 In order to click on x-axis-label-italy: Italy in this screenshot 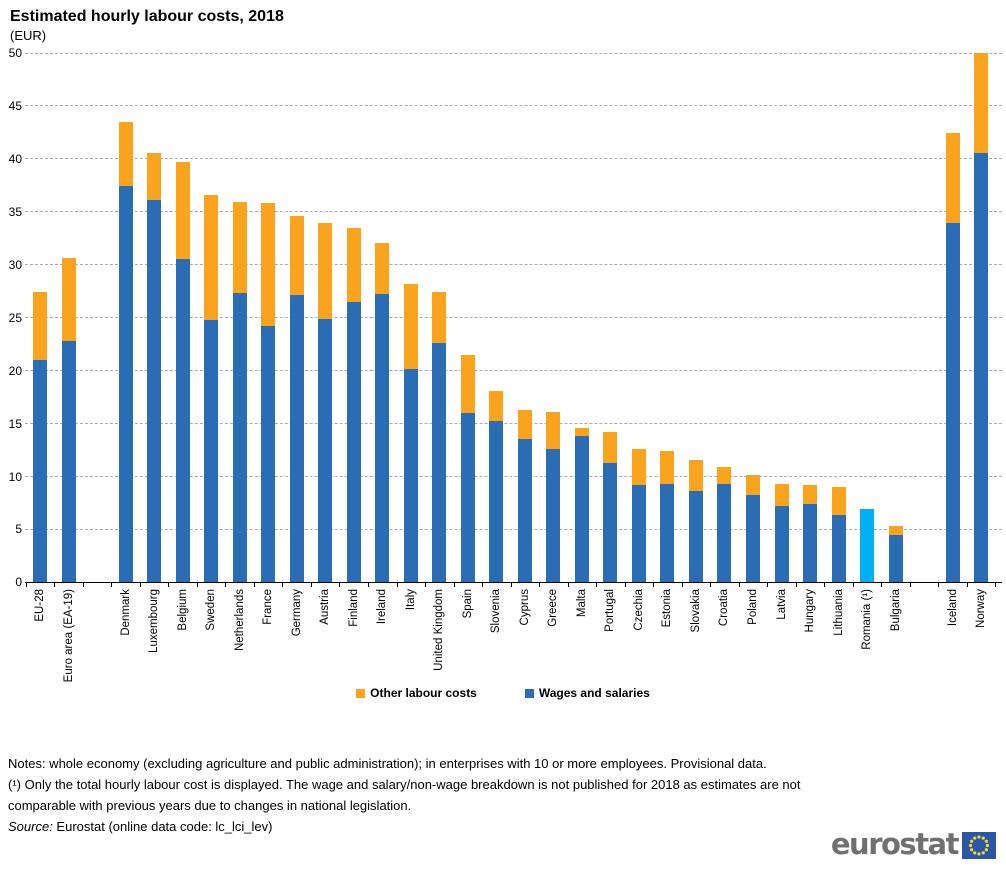, I will do `click(410, 600)`.